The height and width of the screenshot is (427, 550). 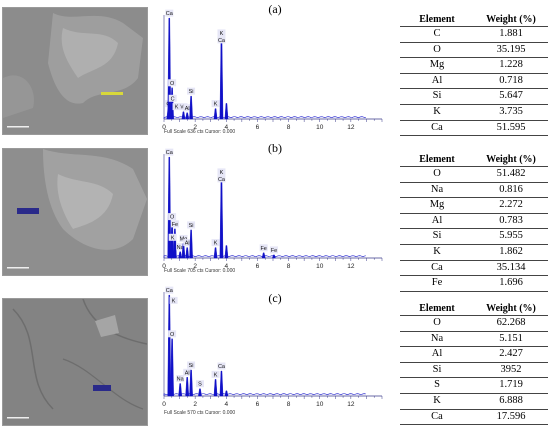 What do you see at coordinates (351, 266) in the screenshot?
I see `x-tick-label: 12` at bounding box center [351, 266].